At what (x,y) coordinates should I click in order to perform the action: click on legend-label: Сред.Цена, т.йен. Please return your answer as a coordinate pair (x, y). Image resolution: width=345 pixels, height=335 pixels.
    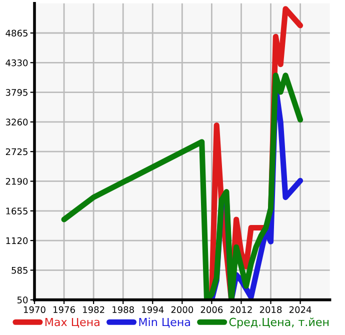
    Looking at the image, I should click on (279, 323).